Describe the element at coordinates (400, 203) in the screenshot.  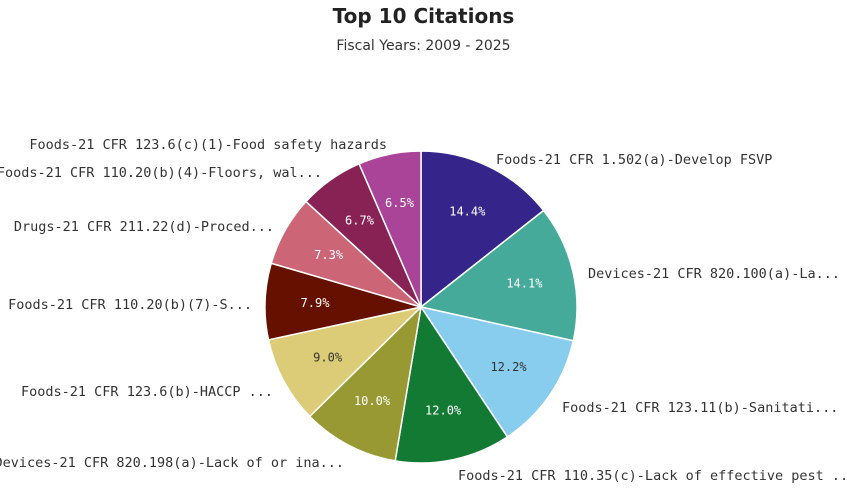
I see `slice-percent-label: 6.5%` at that location.